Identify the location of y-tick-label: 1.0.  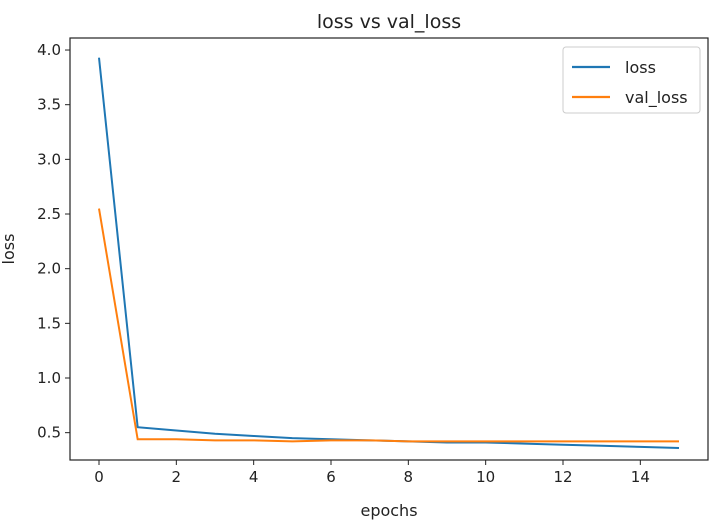
(49, 378).